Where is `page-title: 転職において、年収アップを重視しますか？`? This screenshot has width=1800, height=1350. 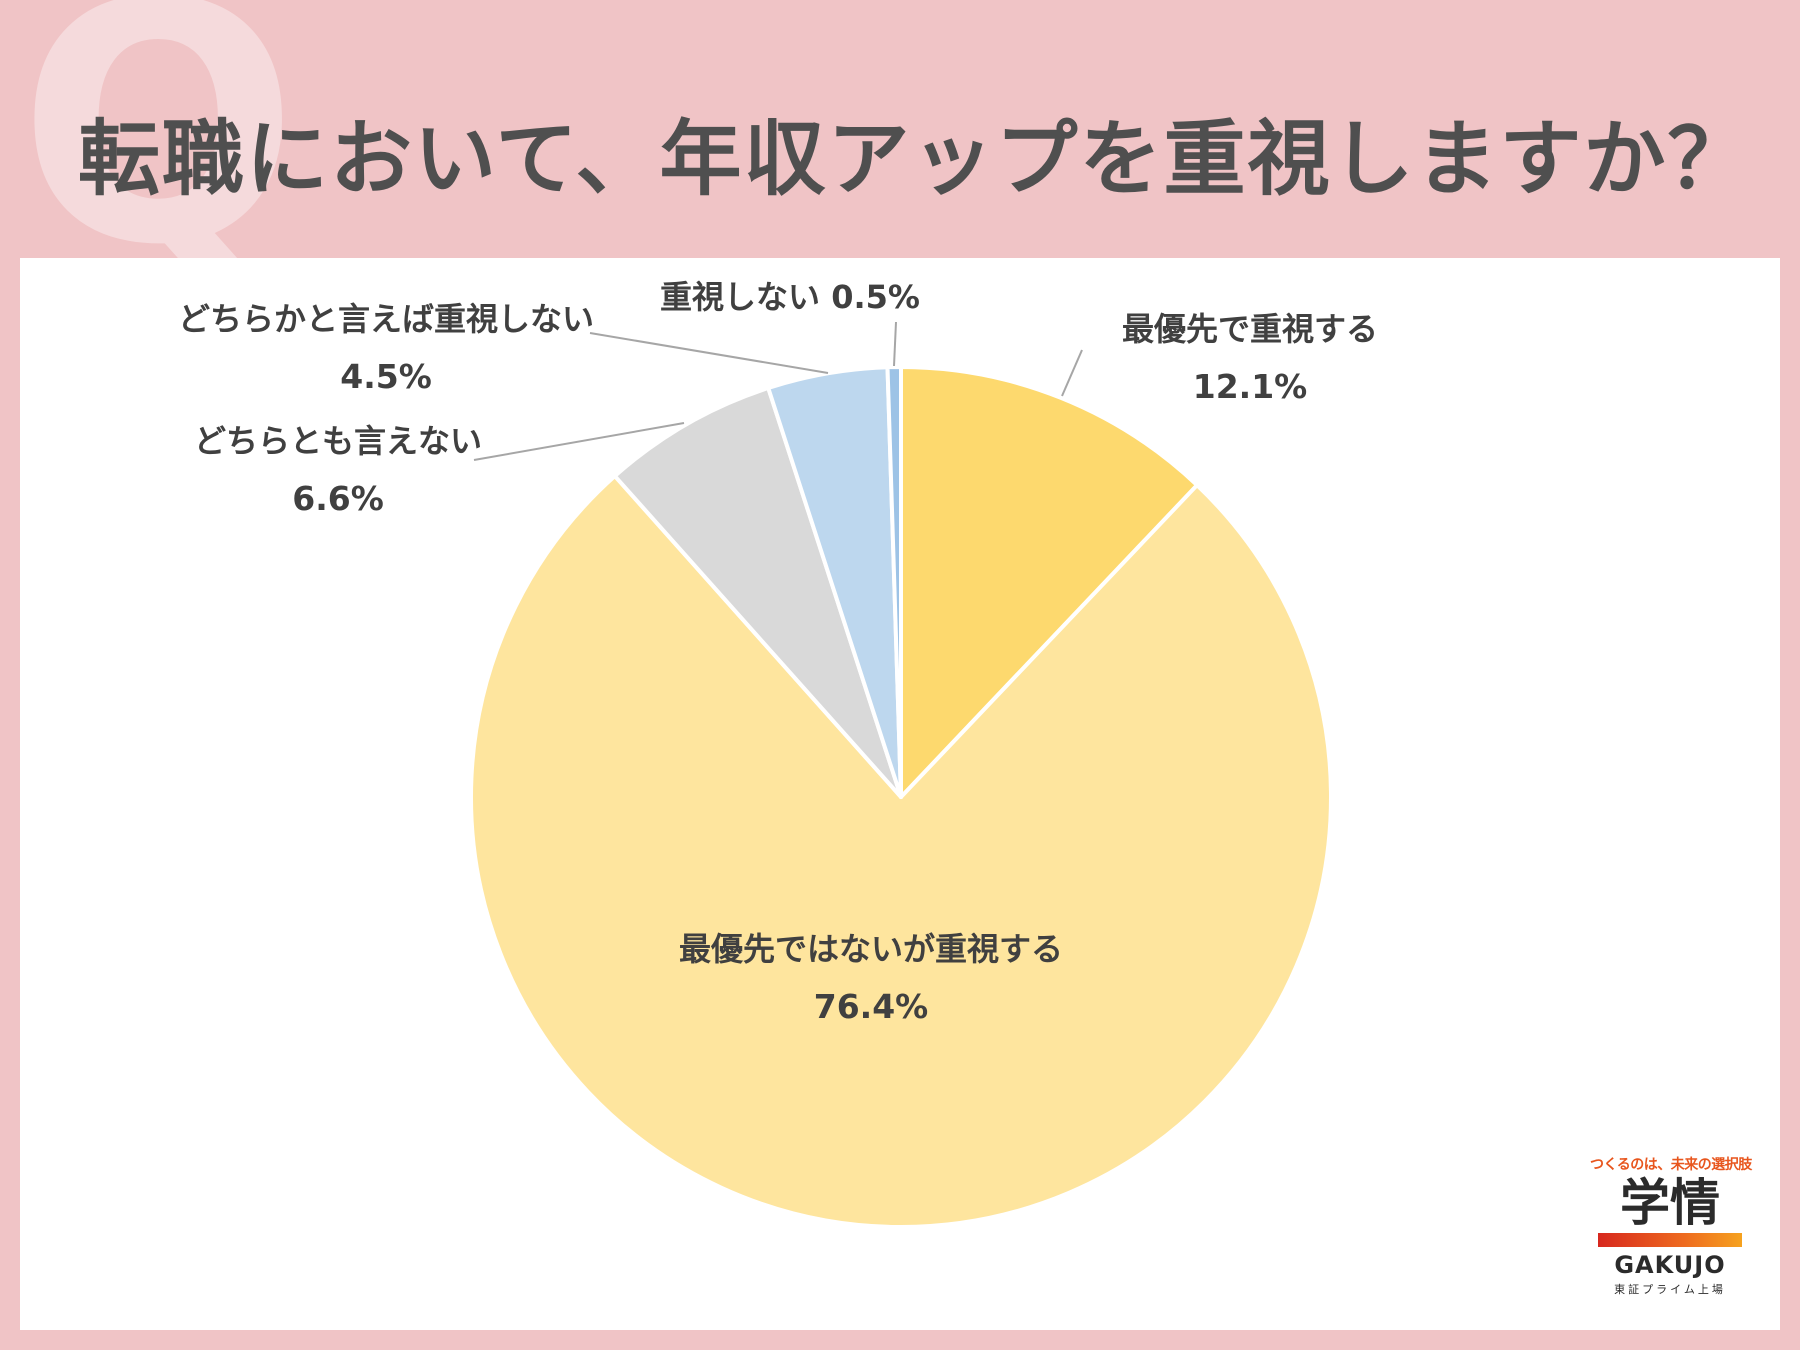
page-title: 転職において、年収アップを重視しますか？ is located at coordinates (915, 159).